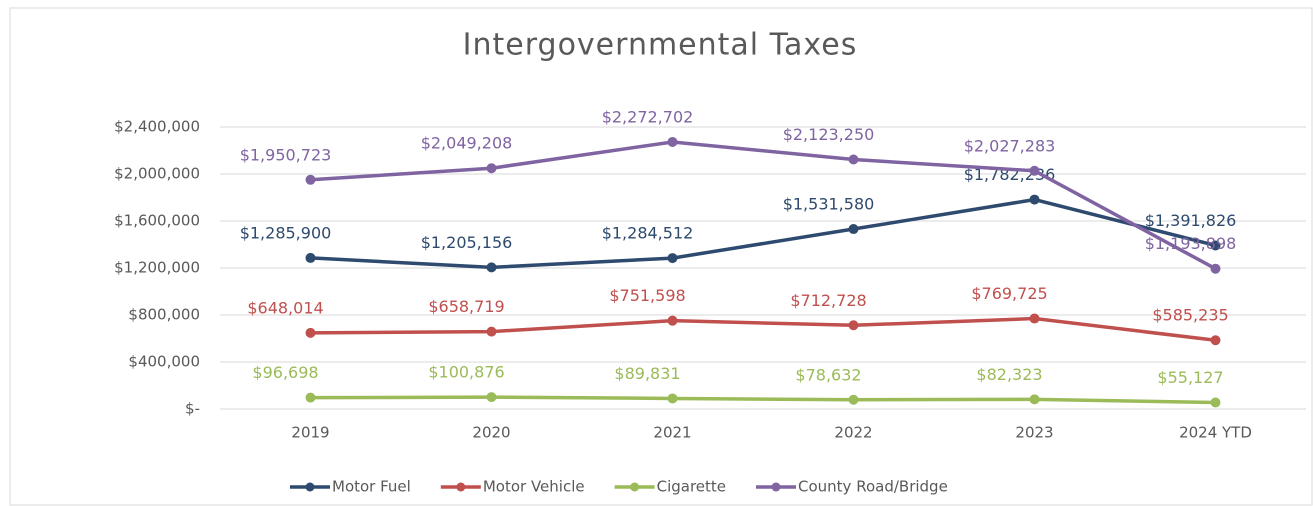  I want to click on y-tick-label: $-, so click(192, 409).